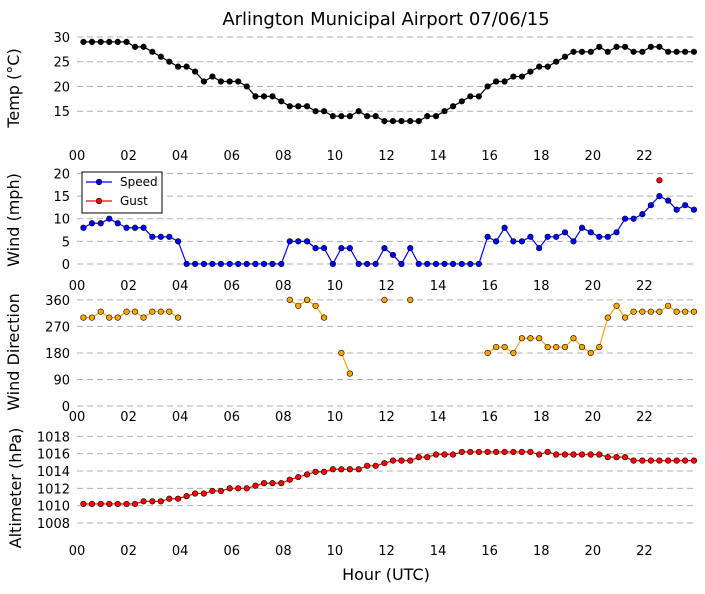  What do you see at coordinates (53, 455) in the screenshot?
I see `y-tick-label: 1016` at bounding box center [53, 455].